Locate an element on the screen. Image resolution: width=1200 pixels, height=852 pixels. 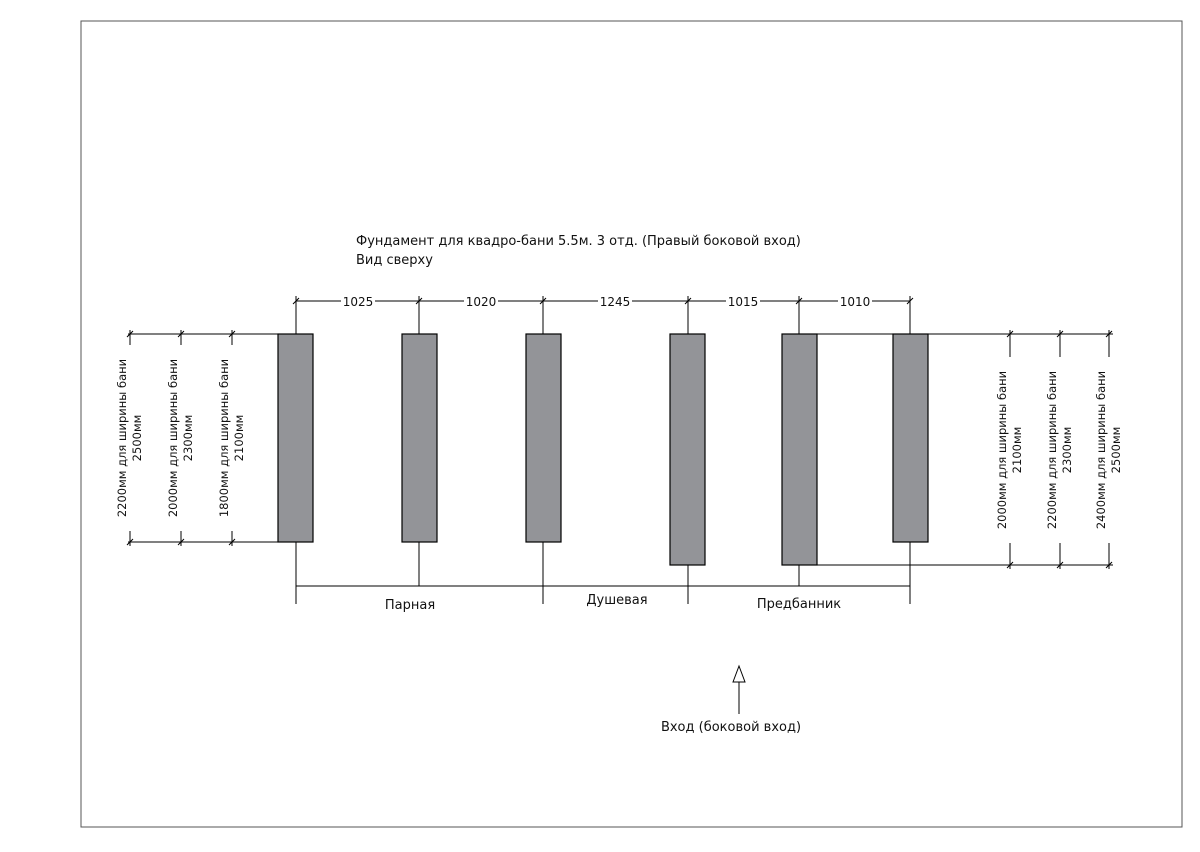
right-dim-label: 2100мм is located at coordinates (1017, 450).